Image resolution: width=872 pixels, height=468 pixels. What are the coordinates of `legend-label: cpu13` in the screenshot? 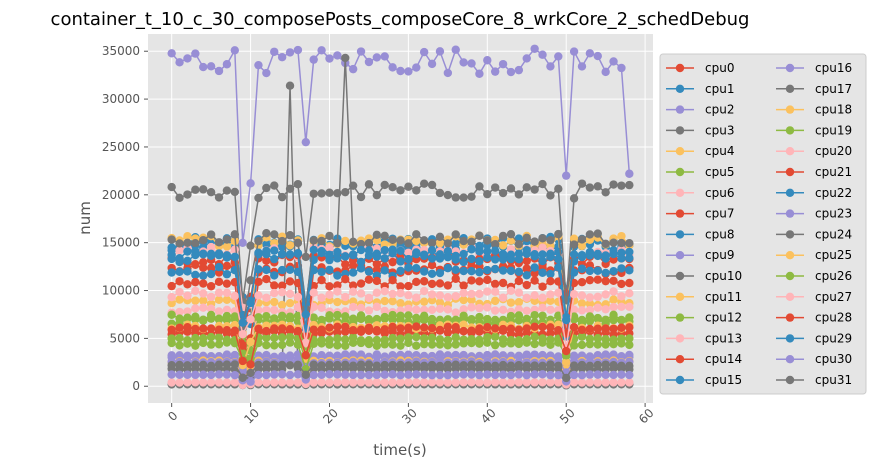 It's located at (723, 338).